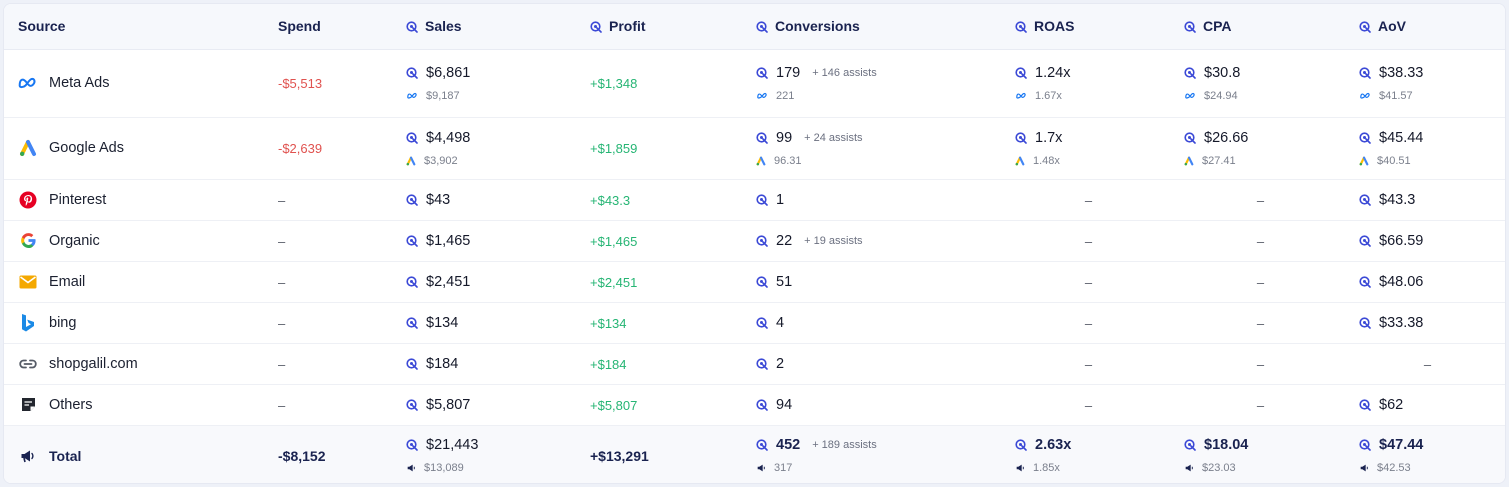  Describe the element at coordinates (299, 26) in the screenshot. I see `col-header-spend-label: Spend` at that location.